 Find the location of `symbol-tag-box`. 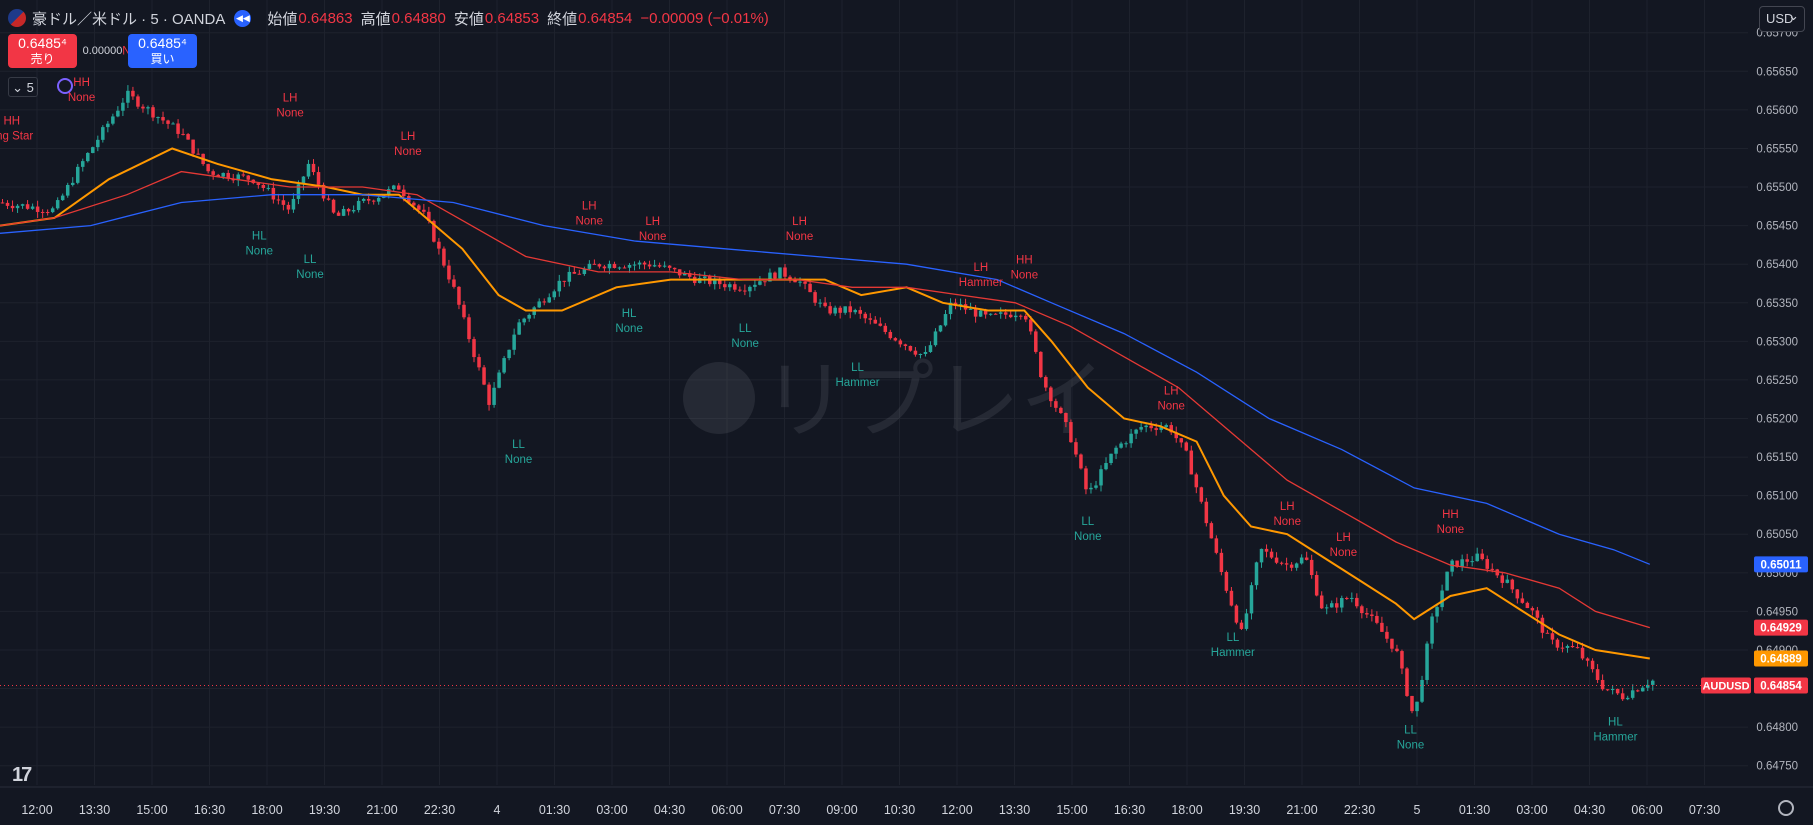

symbol-tag-box is located at coordinates (1726, 685).